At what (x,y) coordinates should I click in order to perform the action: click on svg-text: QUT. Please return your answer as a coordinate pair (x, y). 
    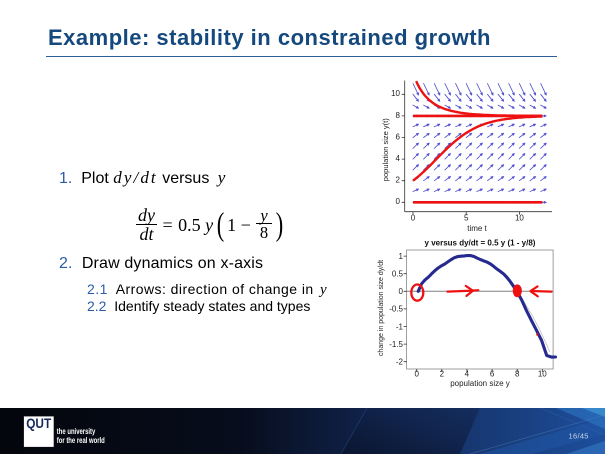
    Looking at the image, I should click on (39, 423).